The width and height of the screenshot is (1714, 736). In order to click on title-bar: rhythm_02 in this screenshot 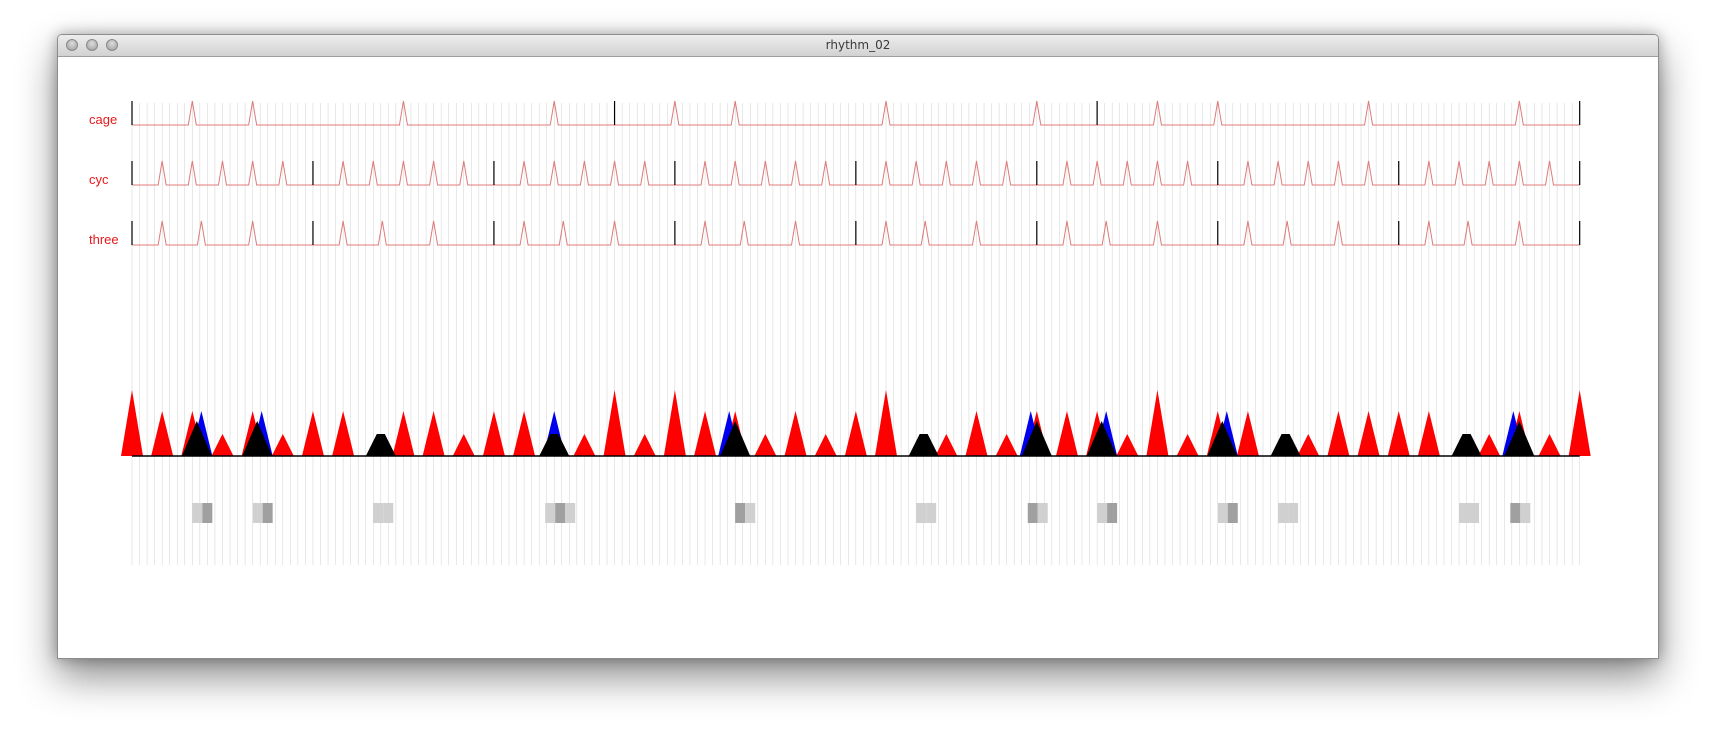, I will do `click(858, 46)`.